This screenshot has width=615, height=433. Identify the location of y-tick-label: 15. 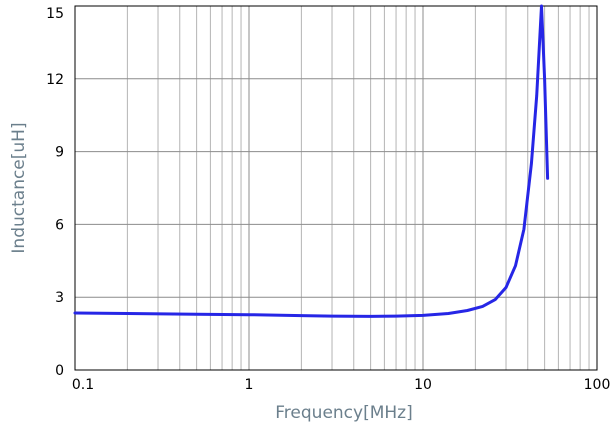
(55, 14).